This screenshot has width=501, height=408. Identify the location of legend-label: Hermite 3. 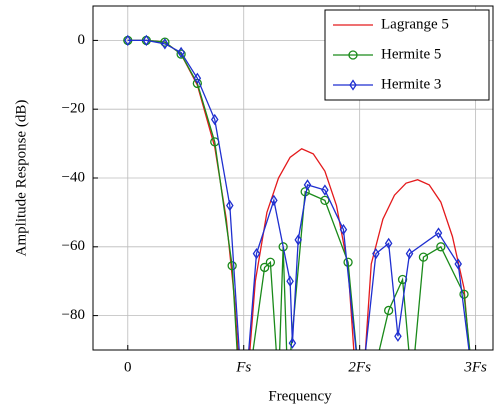
(411, 84).